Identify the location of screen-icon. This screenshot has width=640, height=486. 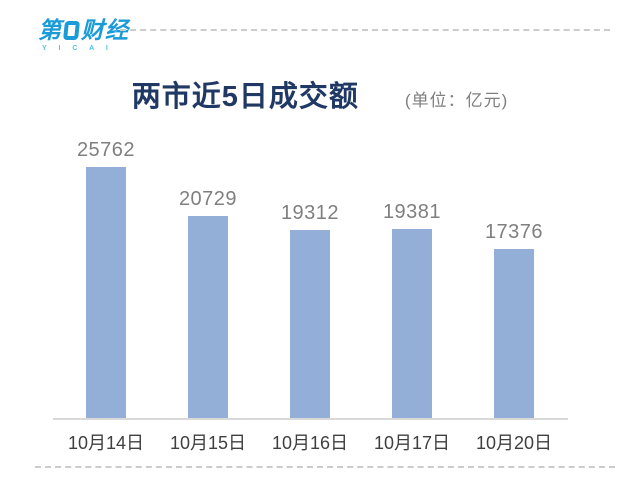
(71, 30).